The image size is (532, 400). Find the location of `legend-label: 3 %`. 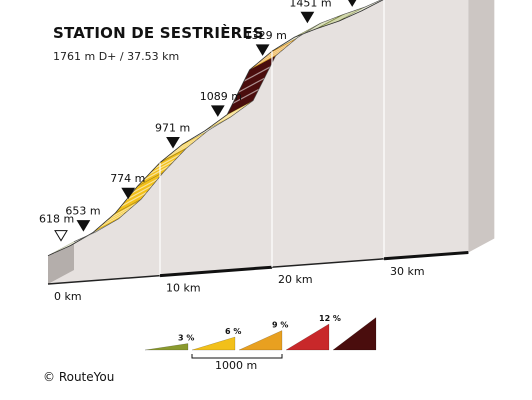

legend-label: 3 % is located at coordinates (186, 338).